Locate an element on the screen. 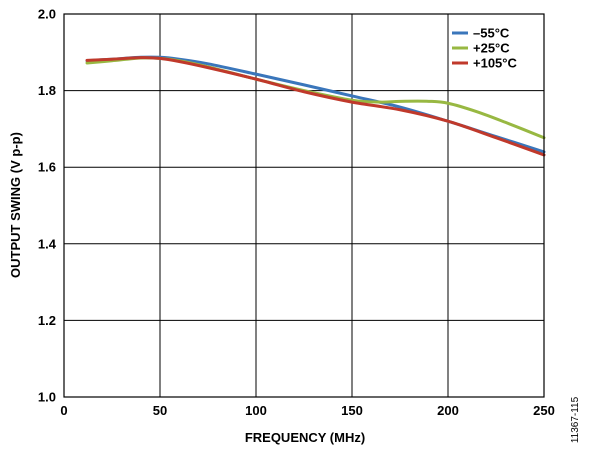 The width and height of the screenshot is (589, 452). y-tick-labels: 1.0 1.2 1.4 1.6 1.8 2.0 is located at coordinates (47, 206).